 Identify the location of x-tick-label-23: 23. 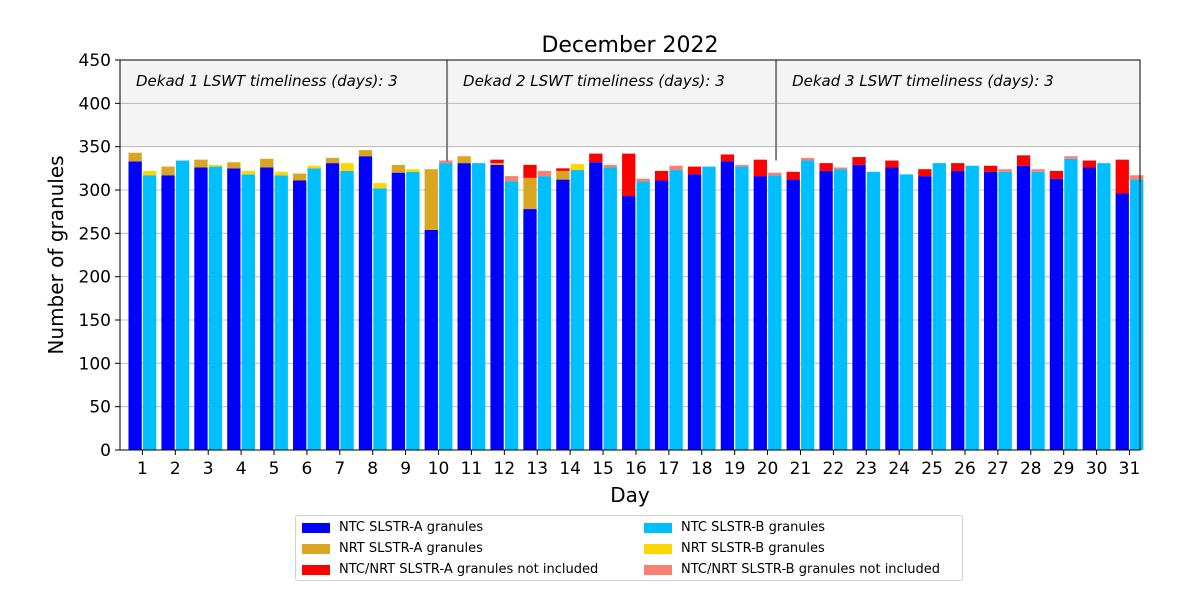
(866, 469).